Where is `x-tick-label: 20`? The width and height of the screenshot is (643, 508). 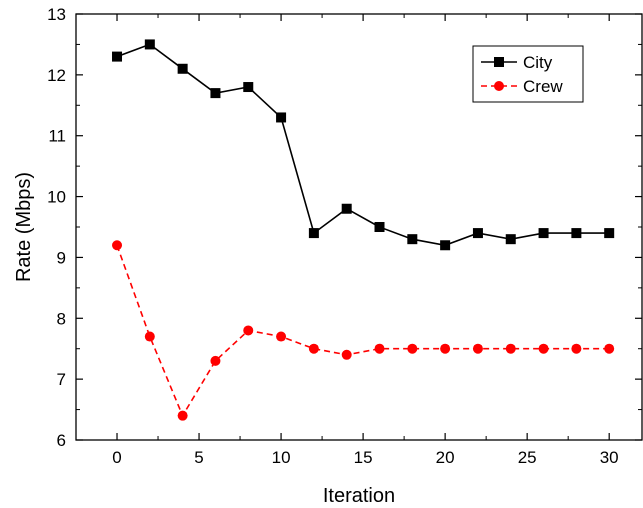 x-tick-label: 20 is located at coordinates (445, 457).